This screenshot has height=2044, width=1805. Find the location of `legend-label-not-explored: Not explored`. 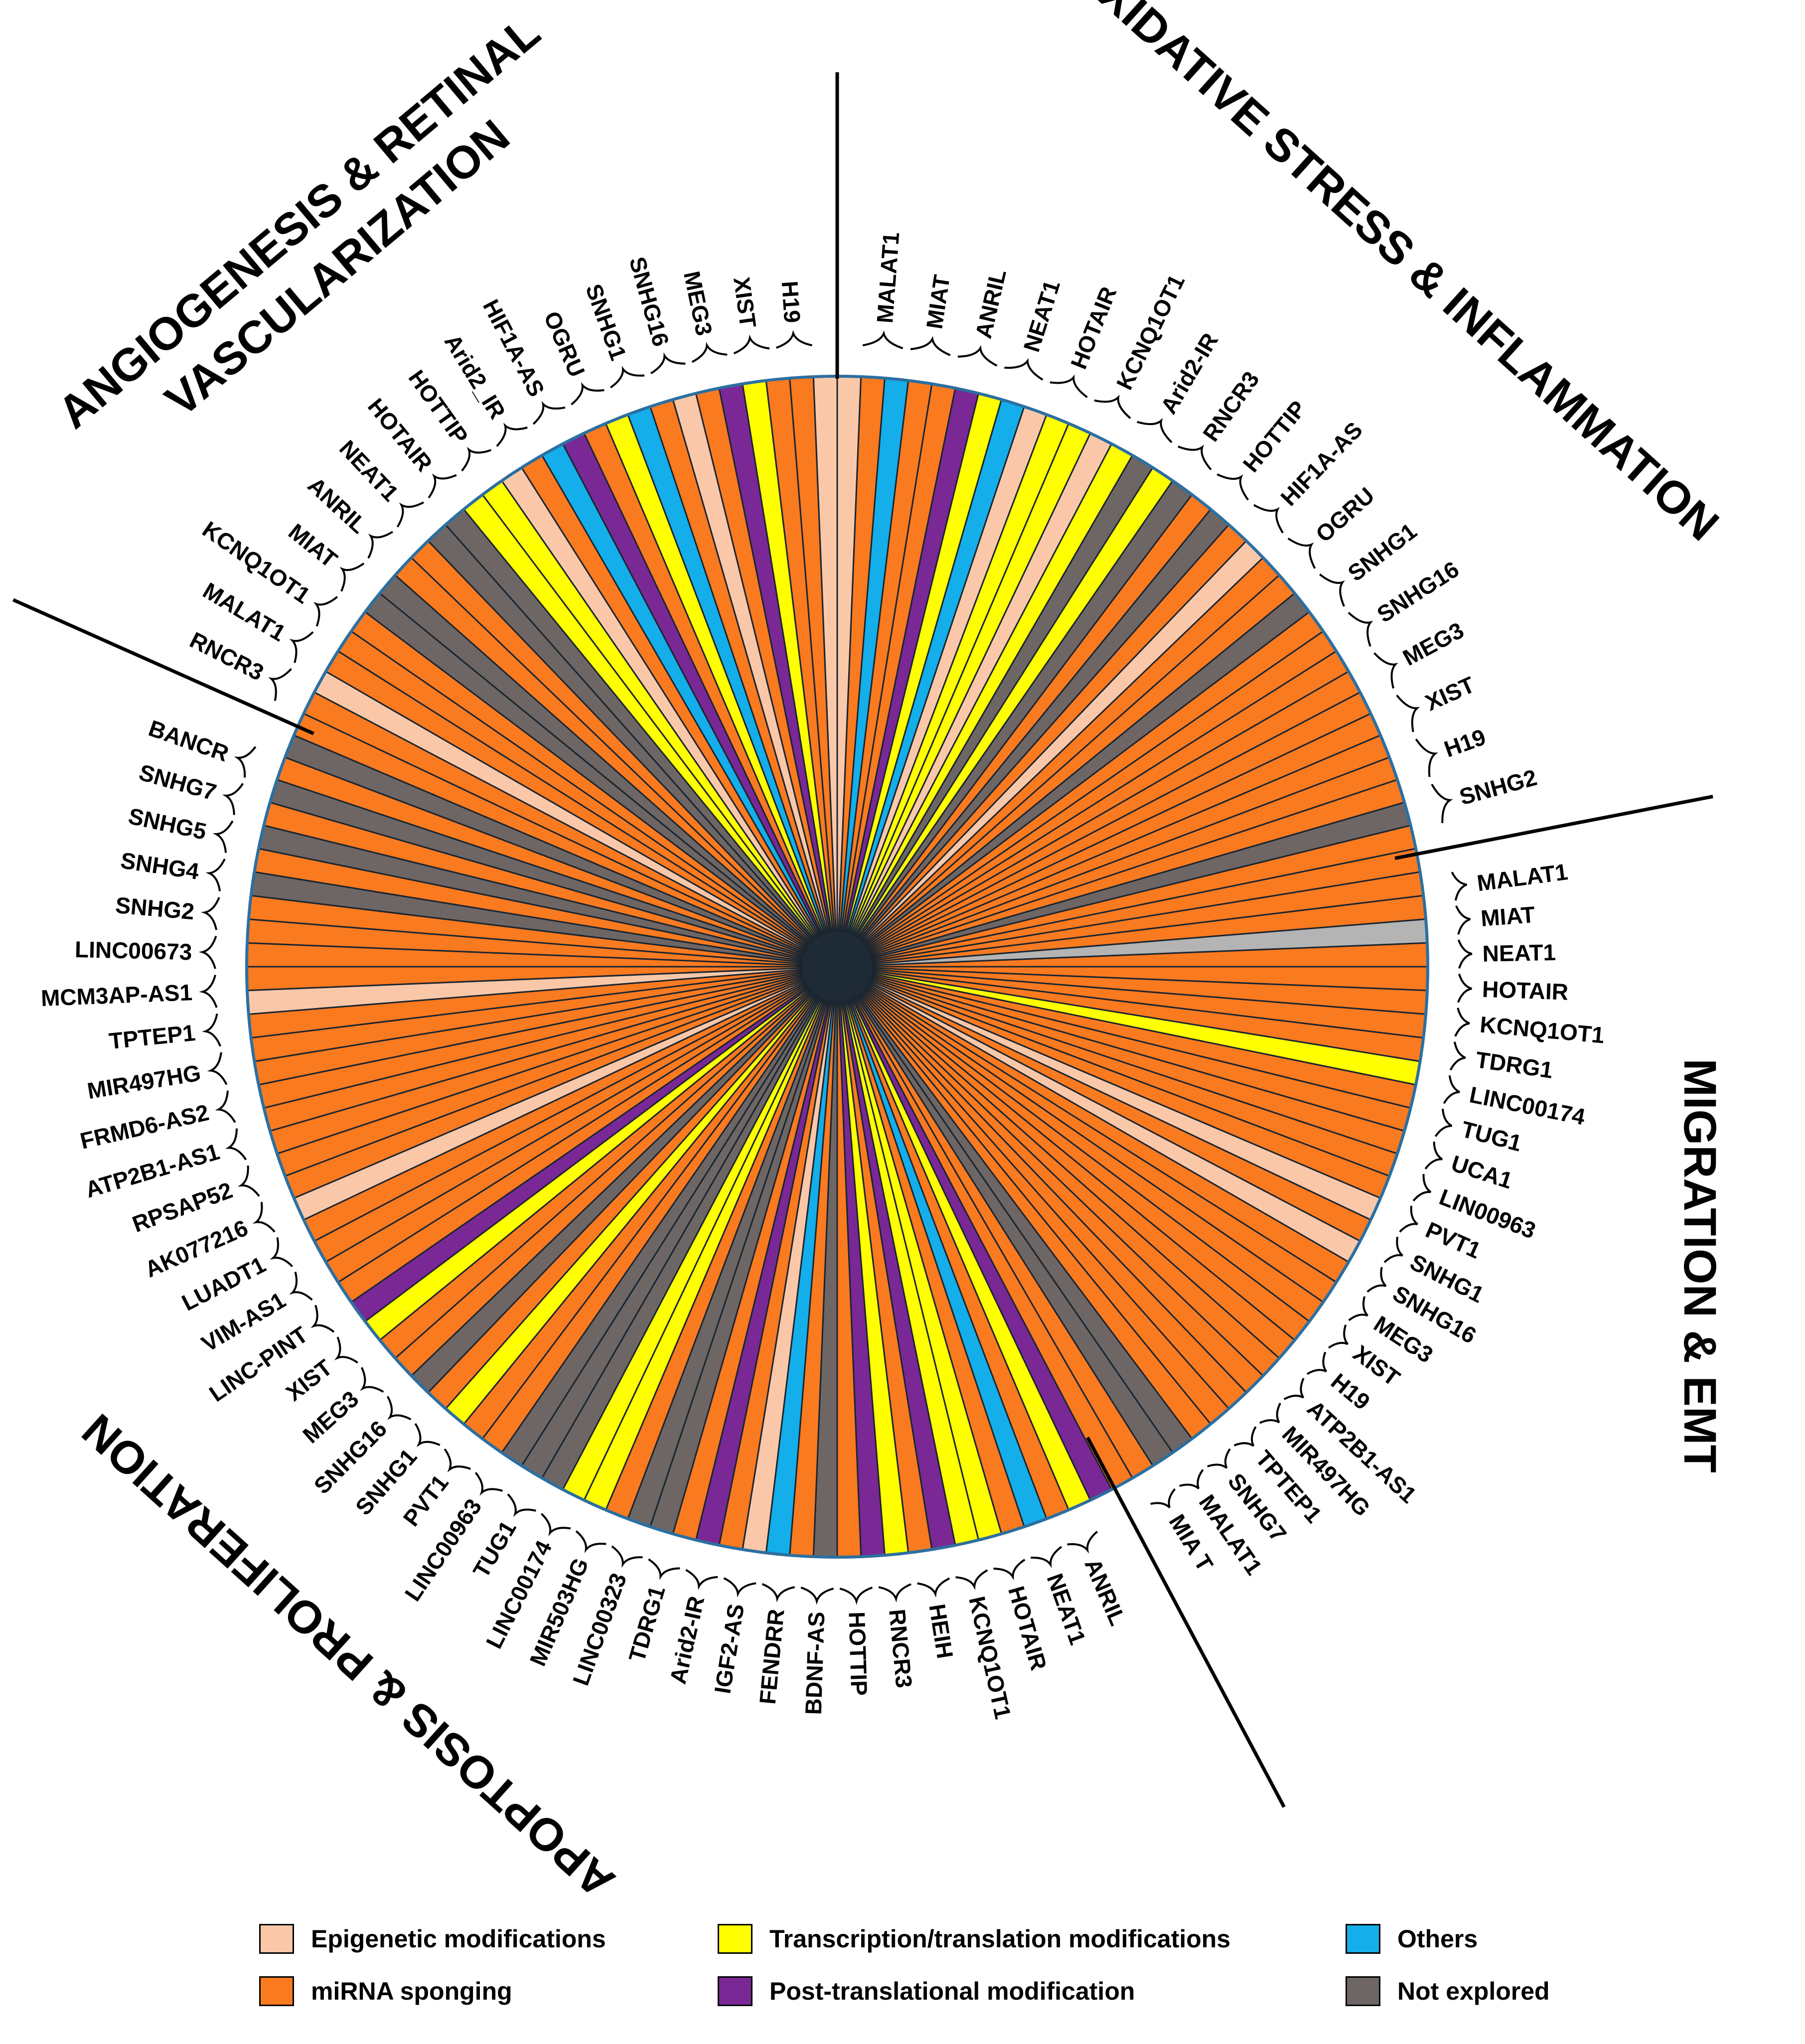

legend-label-not-explored: Not explored is located at coordinates (1473, 1991).